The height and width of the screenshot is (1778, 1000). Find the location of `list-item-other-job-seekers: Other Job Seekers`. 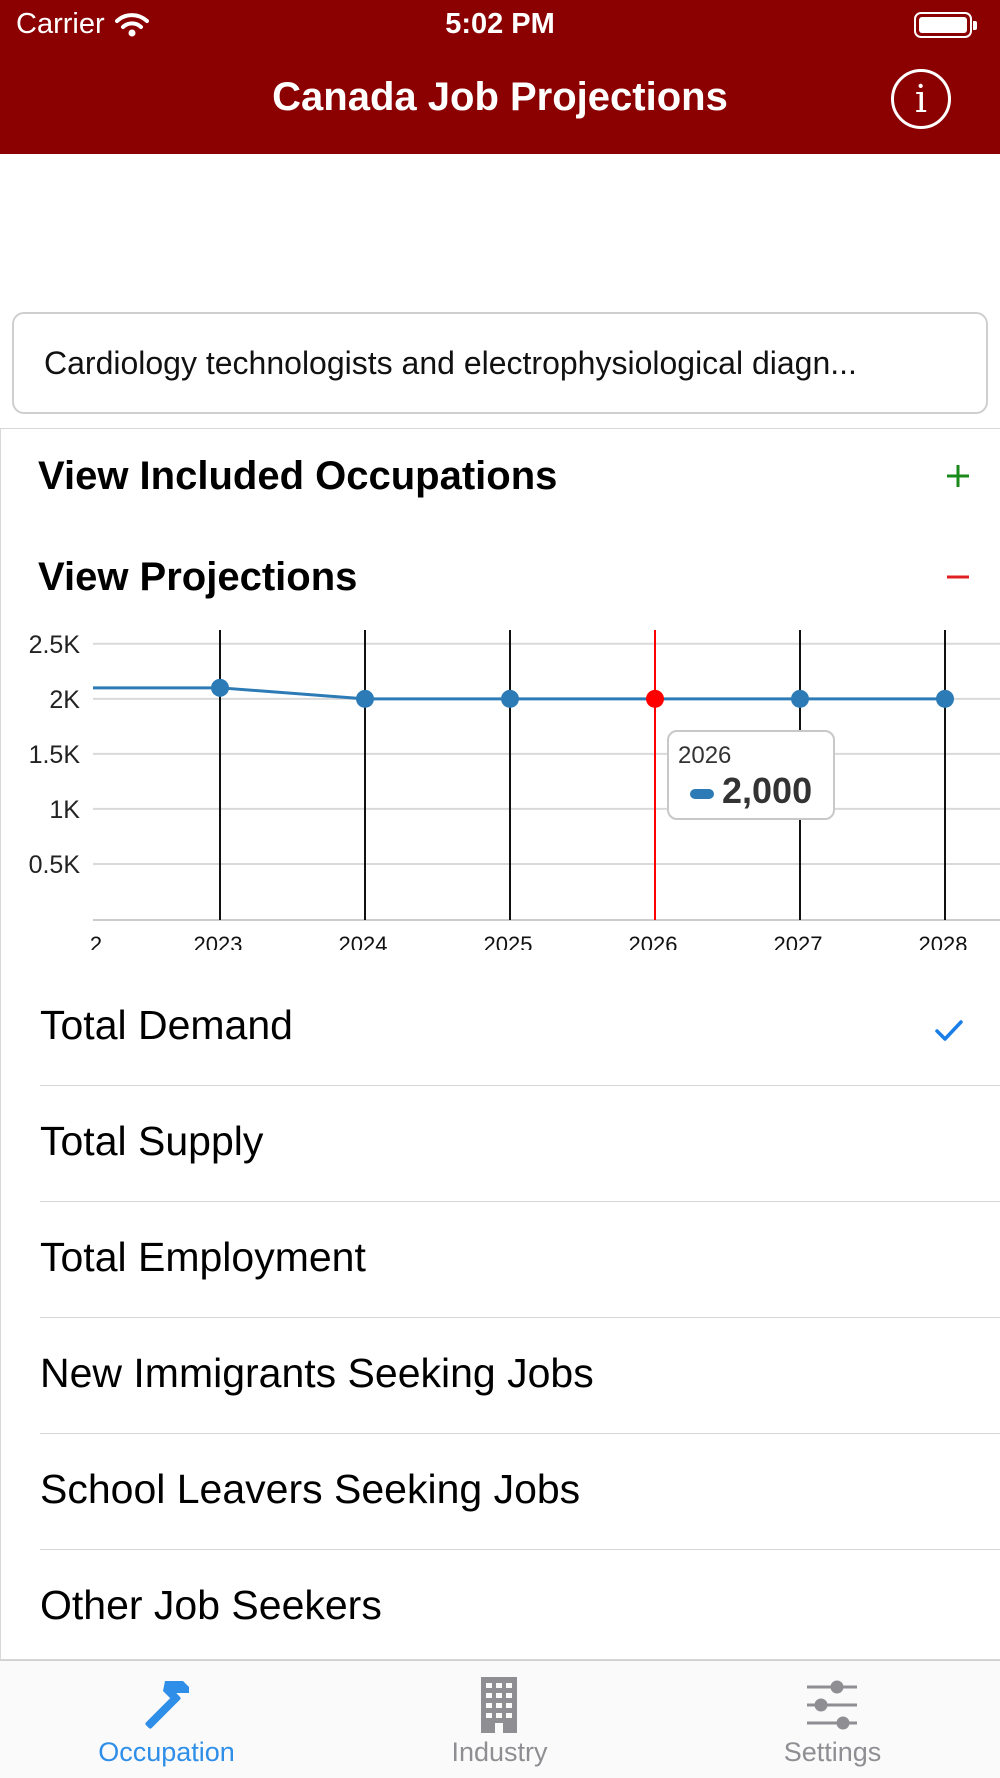

list-item-other-job-seekers: Other Job Seekers is located at coordinates (520, 1608).